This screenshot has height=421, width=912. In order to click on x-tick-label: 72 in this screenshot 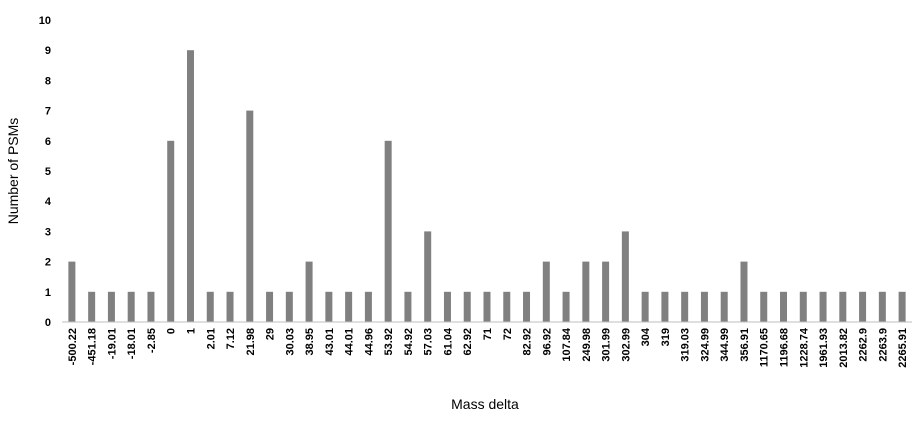, I will do `click(508, 334)`.